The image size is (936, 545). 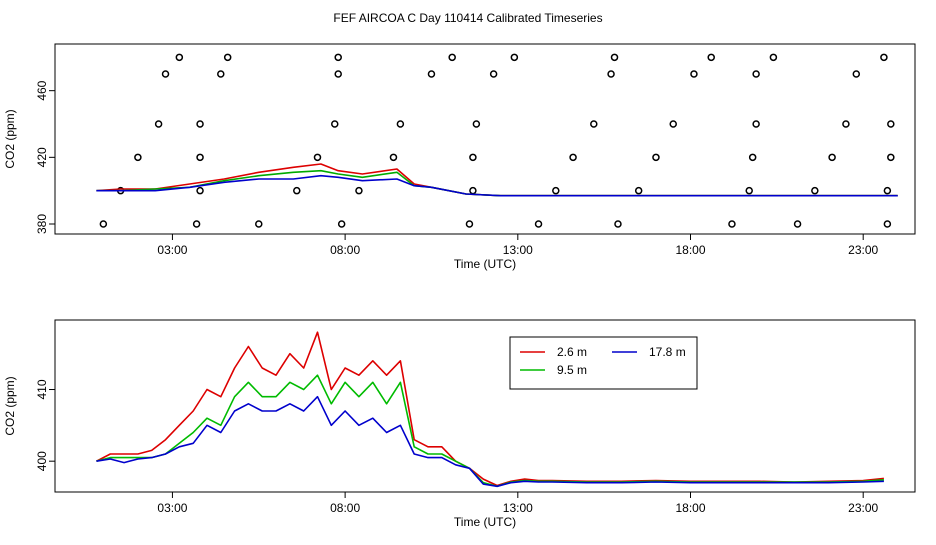 I want to click on y-tick-label: 420, so click(x=42, y=157).